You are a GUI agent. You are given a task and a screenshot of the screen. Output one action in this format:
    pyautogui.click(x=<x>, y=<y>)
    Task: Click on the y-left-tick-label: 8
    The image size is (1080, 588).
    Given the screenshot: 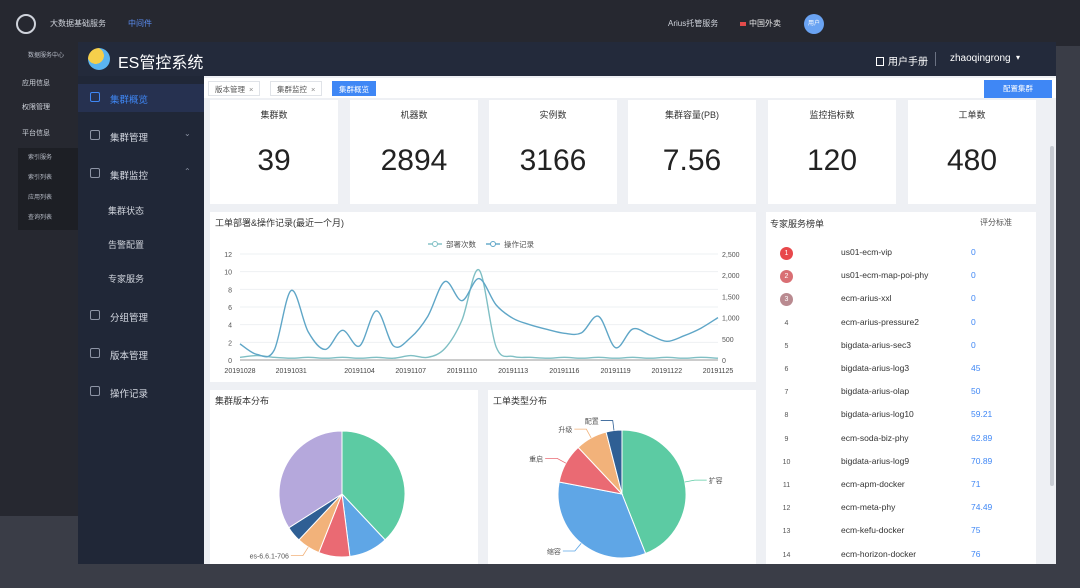 What is the action you would take?
    pyautogui.click(x=230, y=290)
    